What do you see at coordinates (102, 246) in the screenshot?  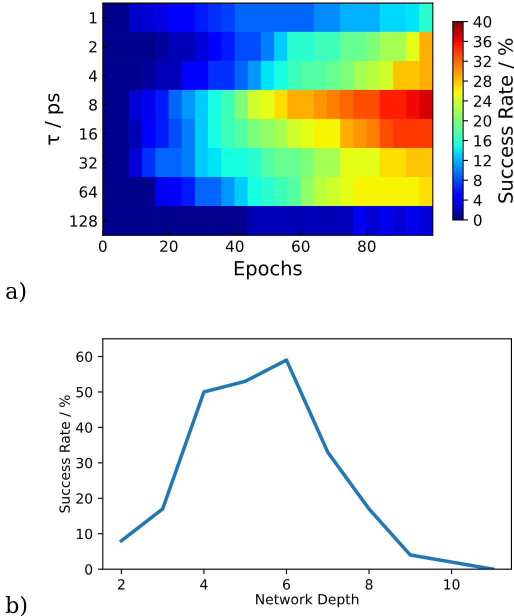 I see `x-tick-label: 0` at bounding box center [102, 246].